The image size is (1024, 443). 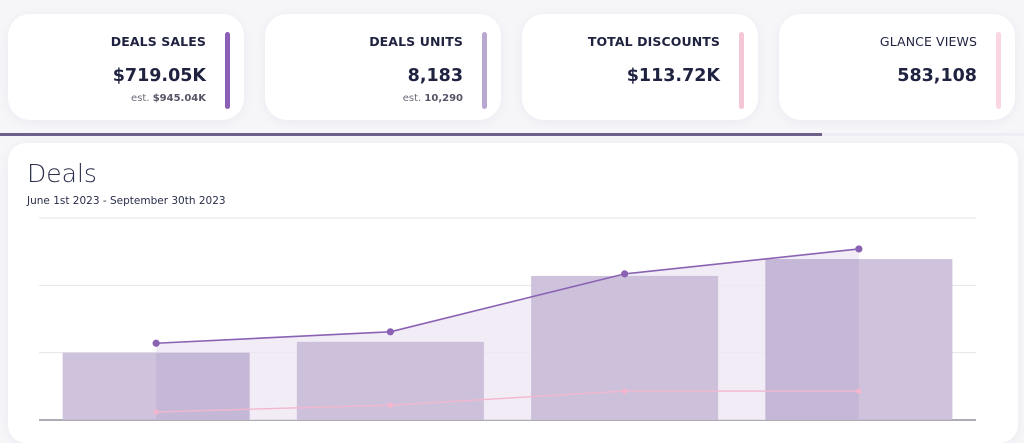 I want to click on kpi-card-glance-views: GLANCE VIEWS 583,108, so click(x=897, y=67).